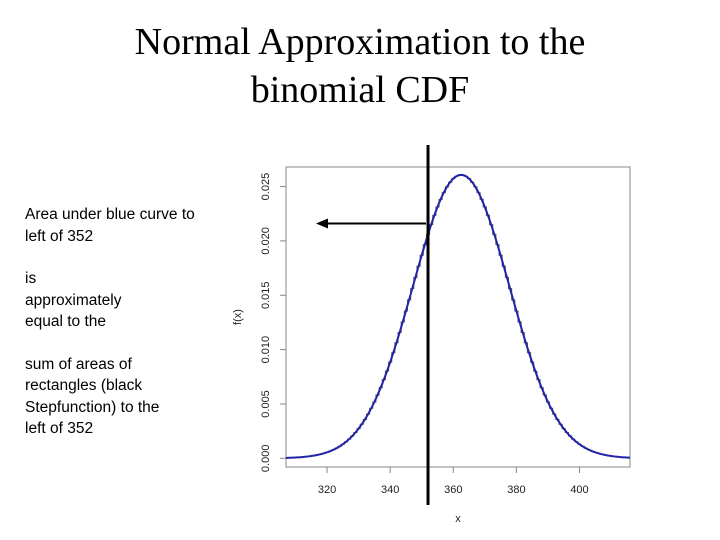 The width and height of the screenshot is (720, 540). What do you see at coordinates (266, 404) in the screenshot?
I see `y-tick-label: 0.005` at bounding box center [266, 404].